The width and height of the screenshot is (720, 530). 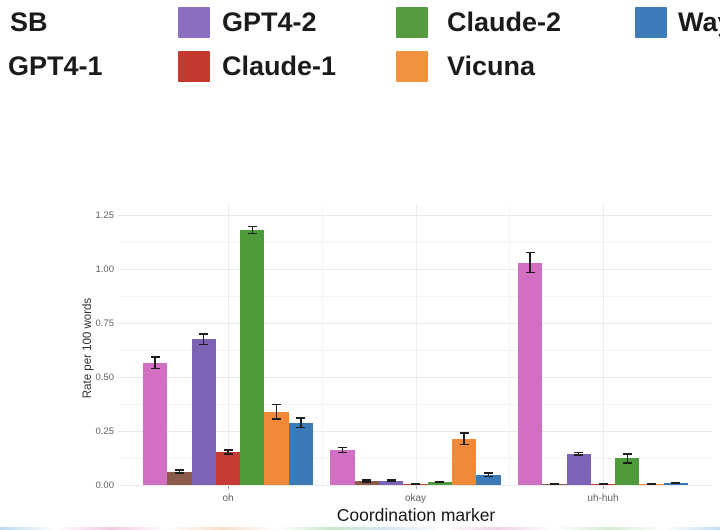 What do you see at coordinates (279, 66) in the screenshot?
I see `legend-label-claude-1: Claude-1` at bounding box center [279, 66].